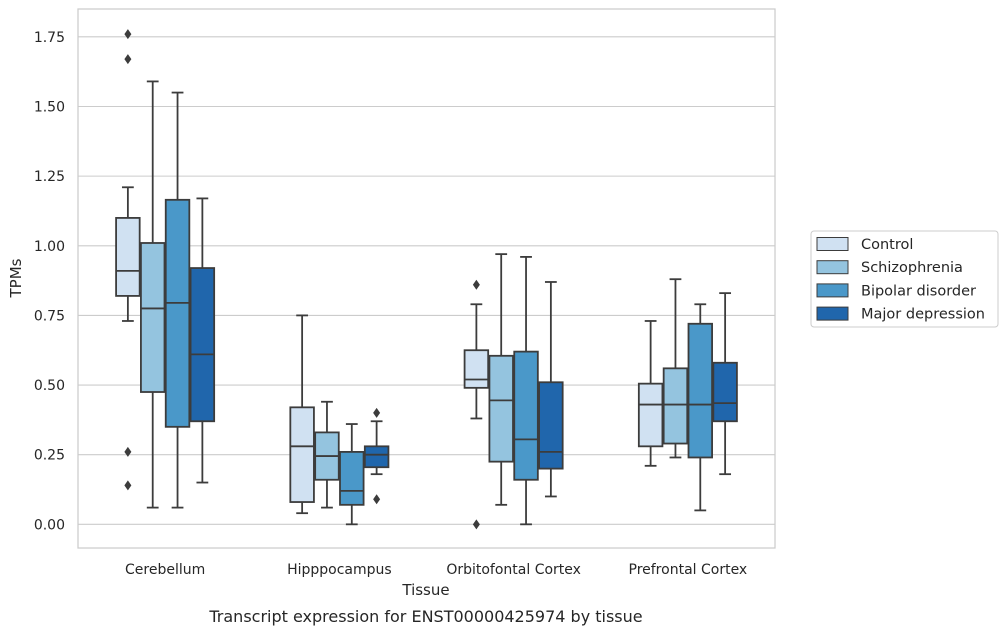 The width and height of the screenshot is (1007, 638). What do you see at coordinates (887, 245) in the screenshot?
I see `legend-label: Control` at bounding box center [887, 245].